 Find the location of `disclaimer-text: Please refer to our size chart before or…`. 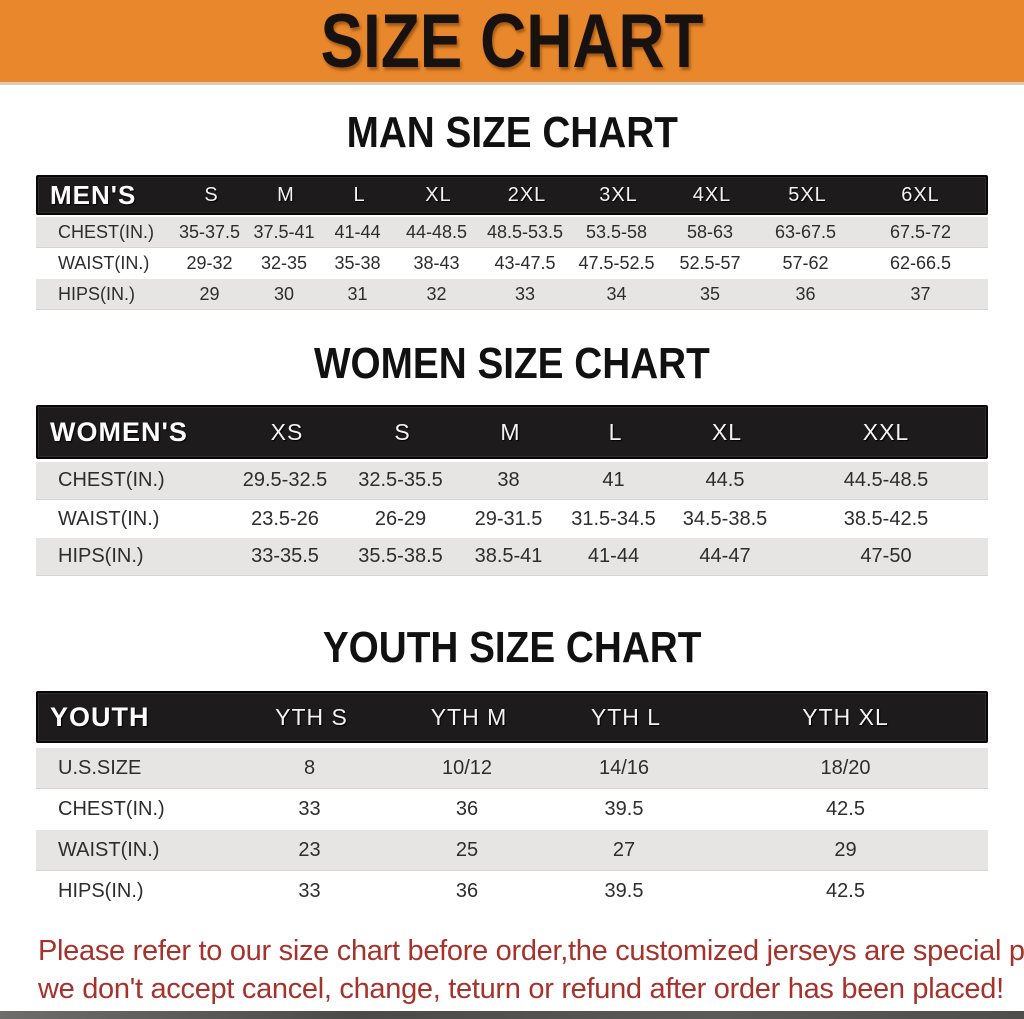

disclaimer-text: Please refer to our size chart before or… is located at coordinates (531, 970).